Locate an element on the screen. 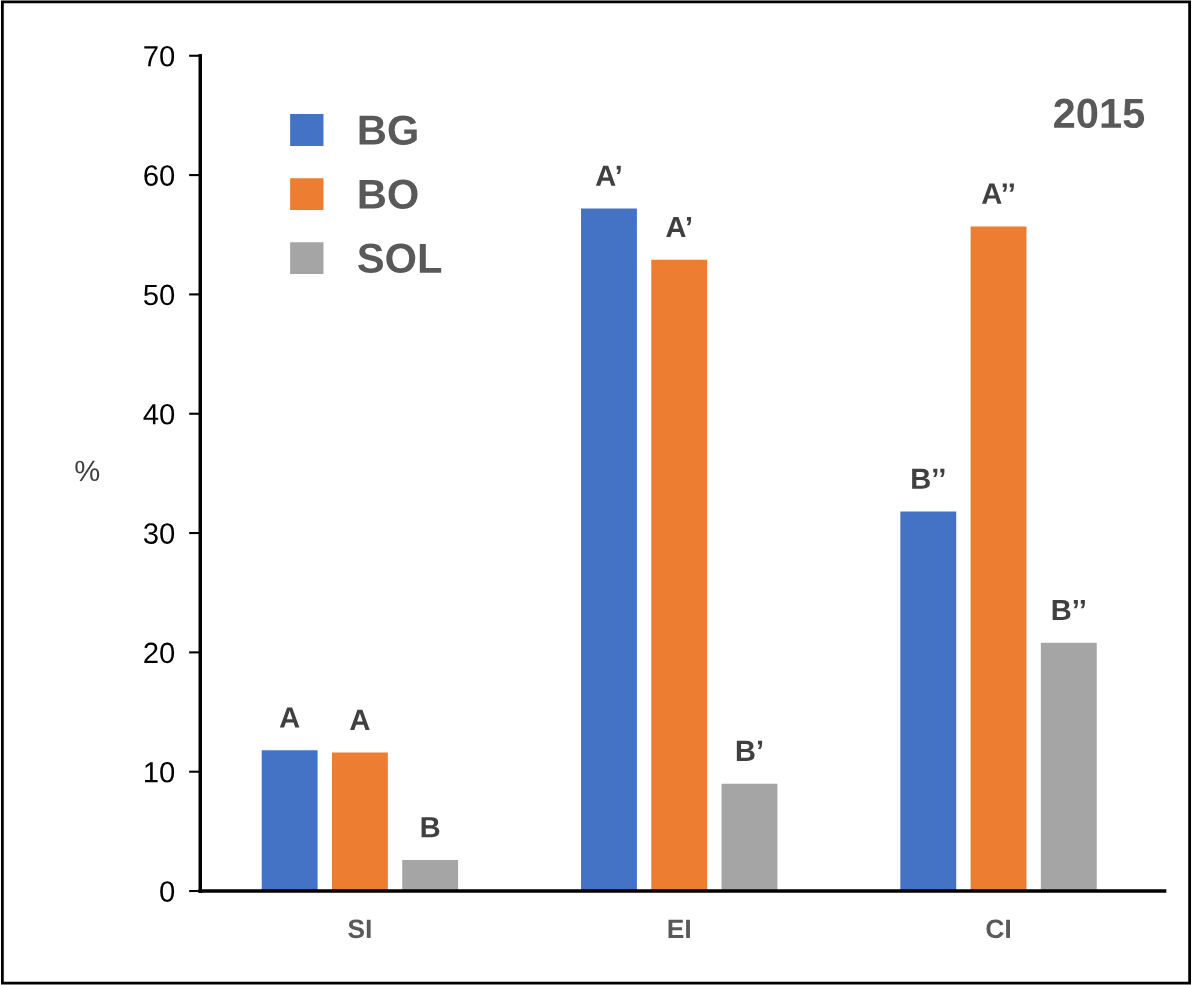 This screenshot has width=1192, height=985. y-tick-label: 60 is located at coordinates (159, 175).